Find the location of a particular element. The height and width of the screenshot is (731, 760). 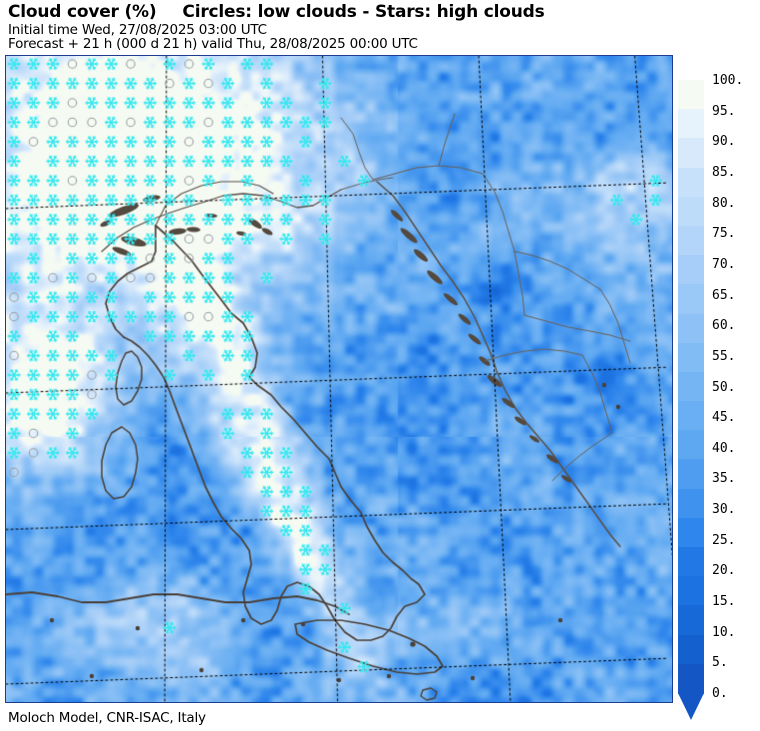

colorbar-tick-label: 95. is located at coordinates (724, 111).